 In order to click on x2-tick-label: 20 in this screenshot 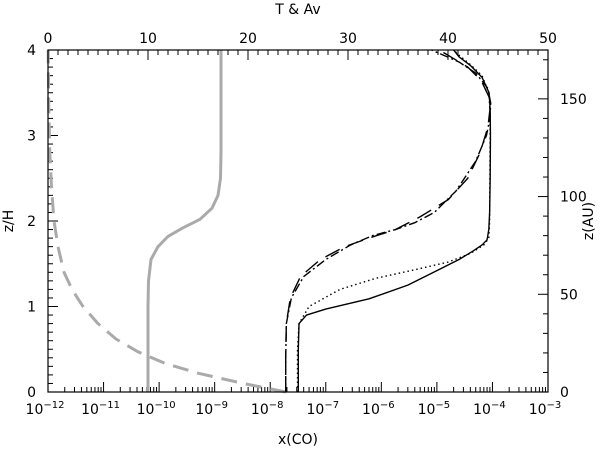, I will do `click(248, 39)`.